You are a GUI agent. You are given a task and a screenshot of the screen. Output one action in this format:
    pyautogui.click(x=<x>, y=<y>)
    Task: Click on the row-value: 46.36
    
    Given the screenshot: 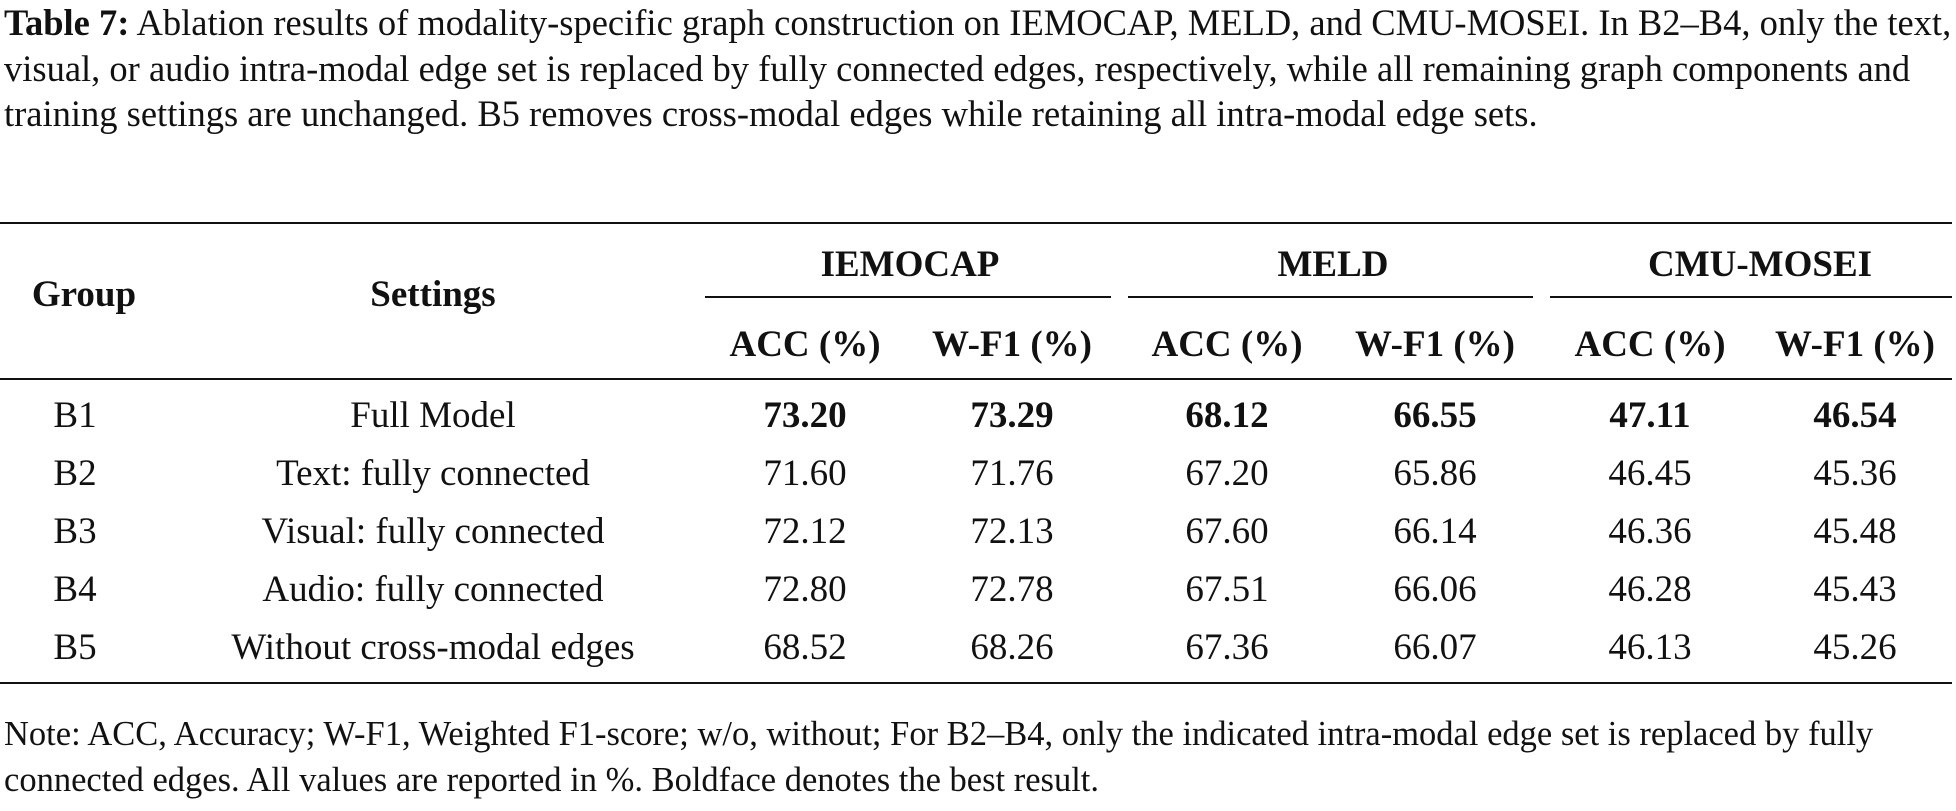 What is the action you would take?
    pyautogui.click(x=1650, y=531)
    